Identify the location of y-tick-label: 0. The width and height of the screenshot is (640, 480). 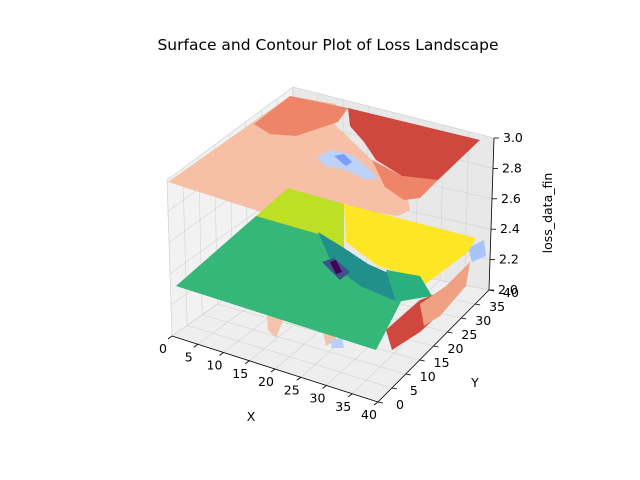
(400, 404).